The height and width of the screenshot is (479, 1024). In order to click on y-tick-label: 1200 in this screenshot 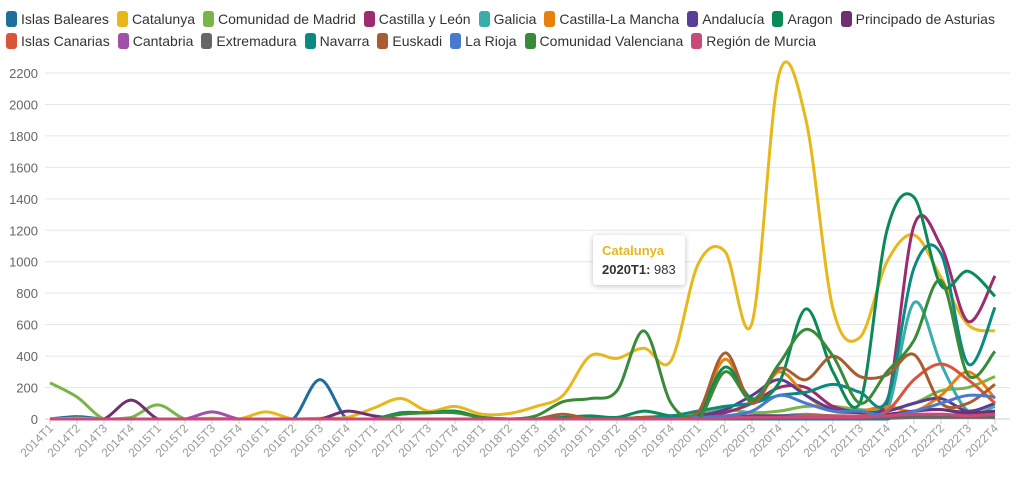, I will do `click(23, 230)`.